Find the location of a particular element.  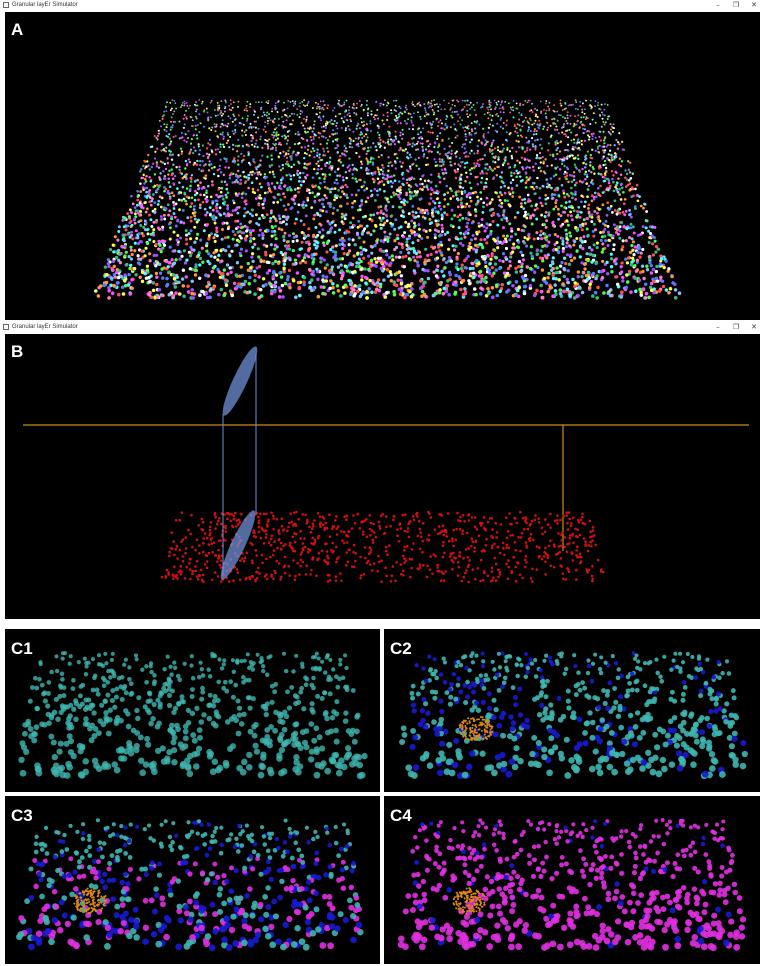

title-bar-b: Granular layEr Simulator – ❐ ✕ is located at coordinates (382, 327).